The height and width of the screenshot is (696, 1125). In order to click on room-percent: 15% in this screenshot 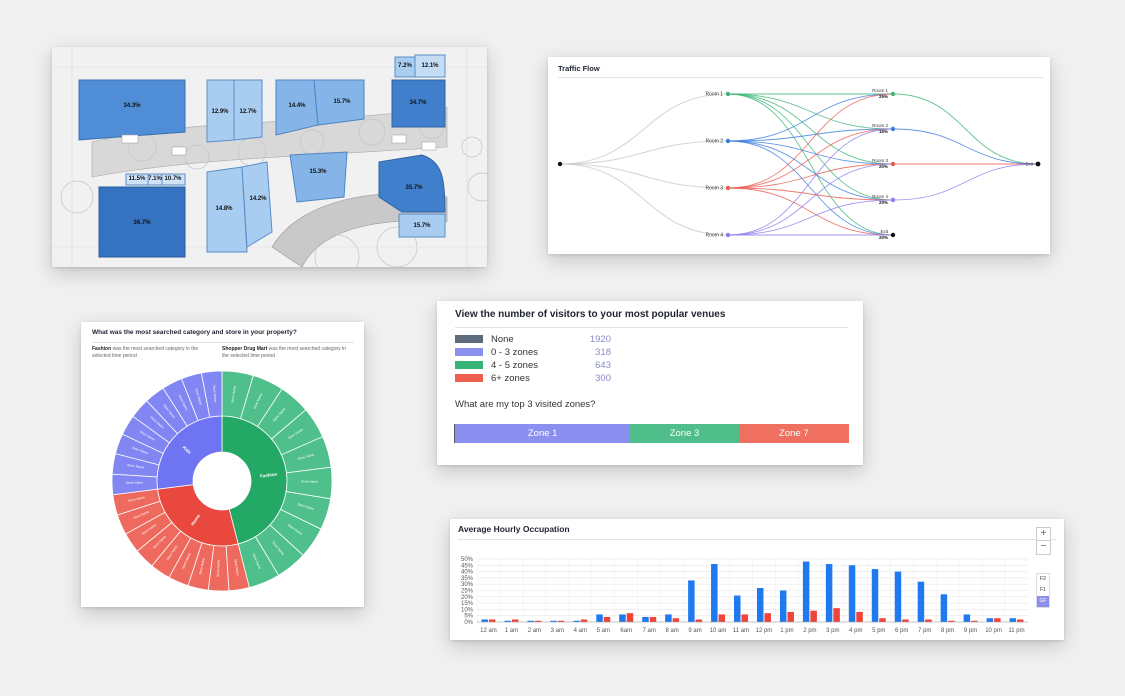, I will do `click(883, 131)`.